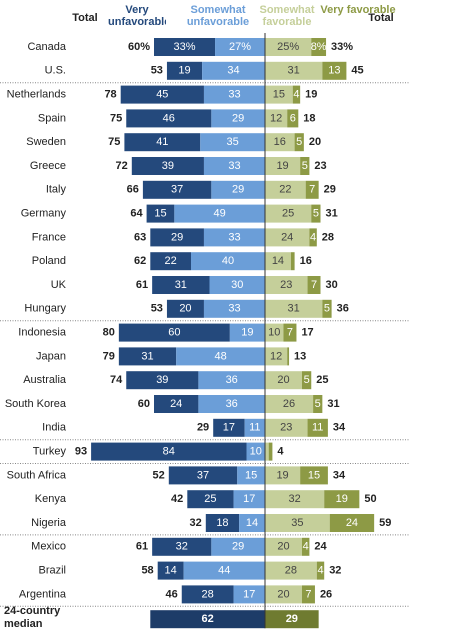 This screenshot has width=457, height=640. Describe the element at coordinates (319, 47) in the screenshot. I see `bar-label: 8%` at that location.